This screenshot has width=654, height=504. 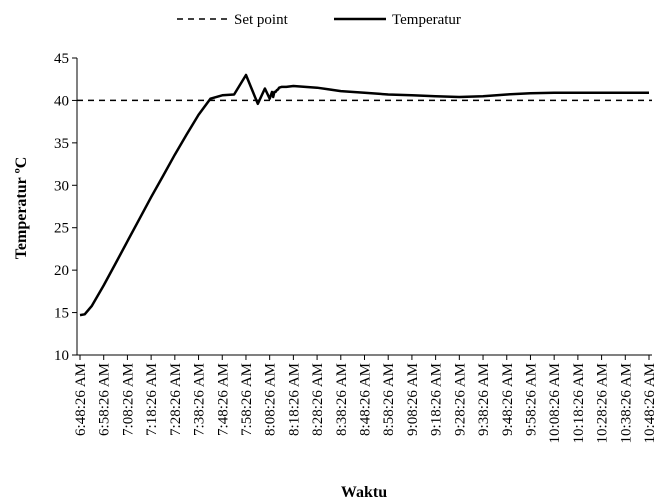 I want to click on x-tick-label: 10:28:26 AM, so click(x=603, y=403).